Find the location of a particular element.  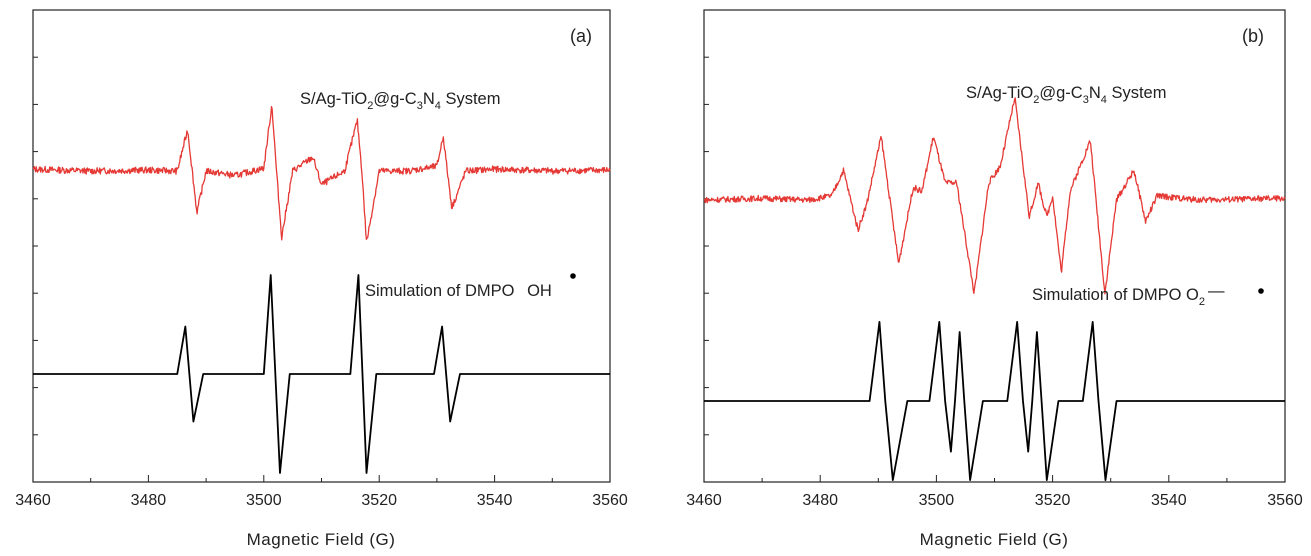

panel-a-experimental-annotation: S/Ag-TiO2@g-C3N4 System is located at coordinates (400, 101).